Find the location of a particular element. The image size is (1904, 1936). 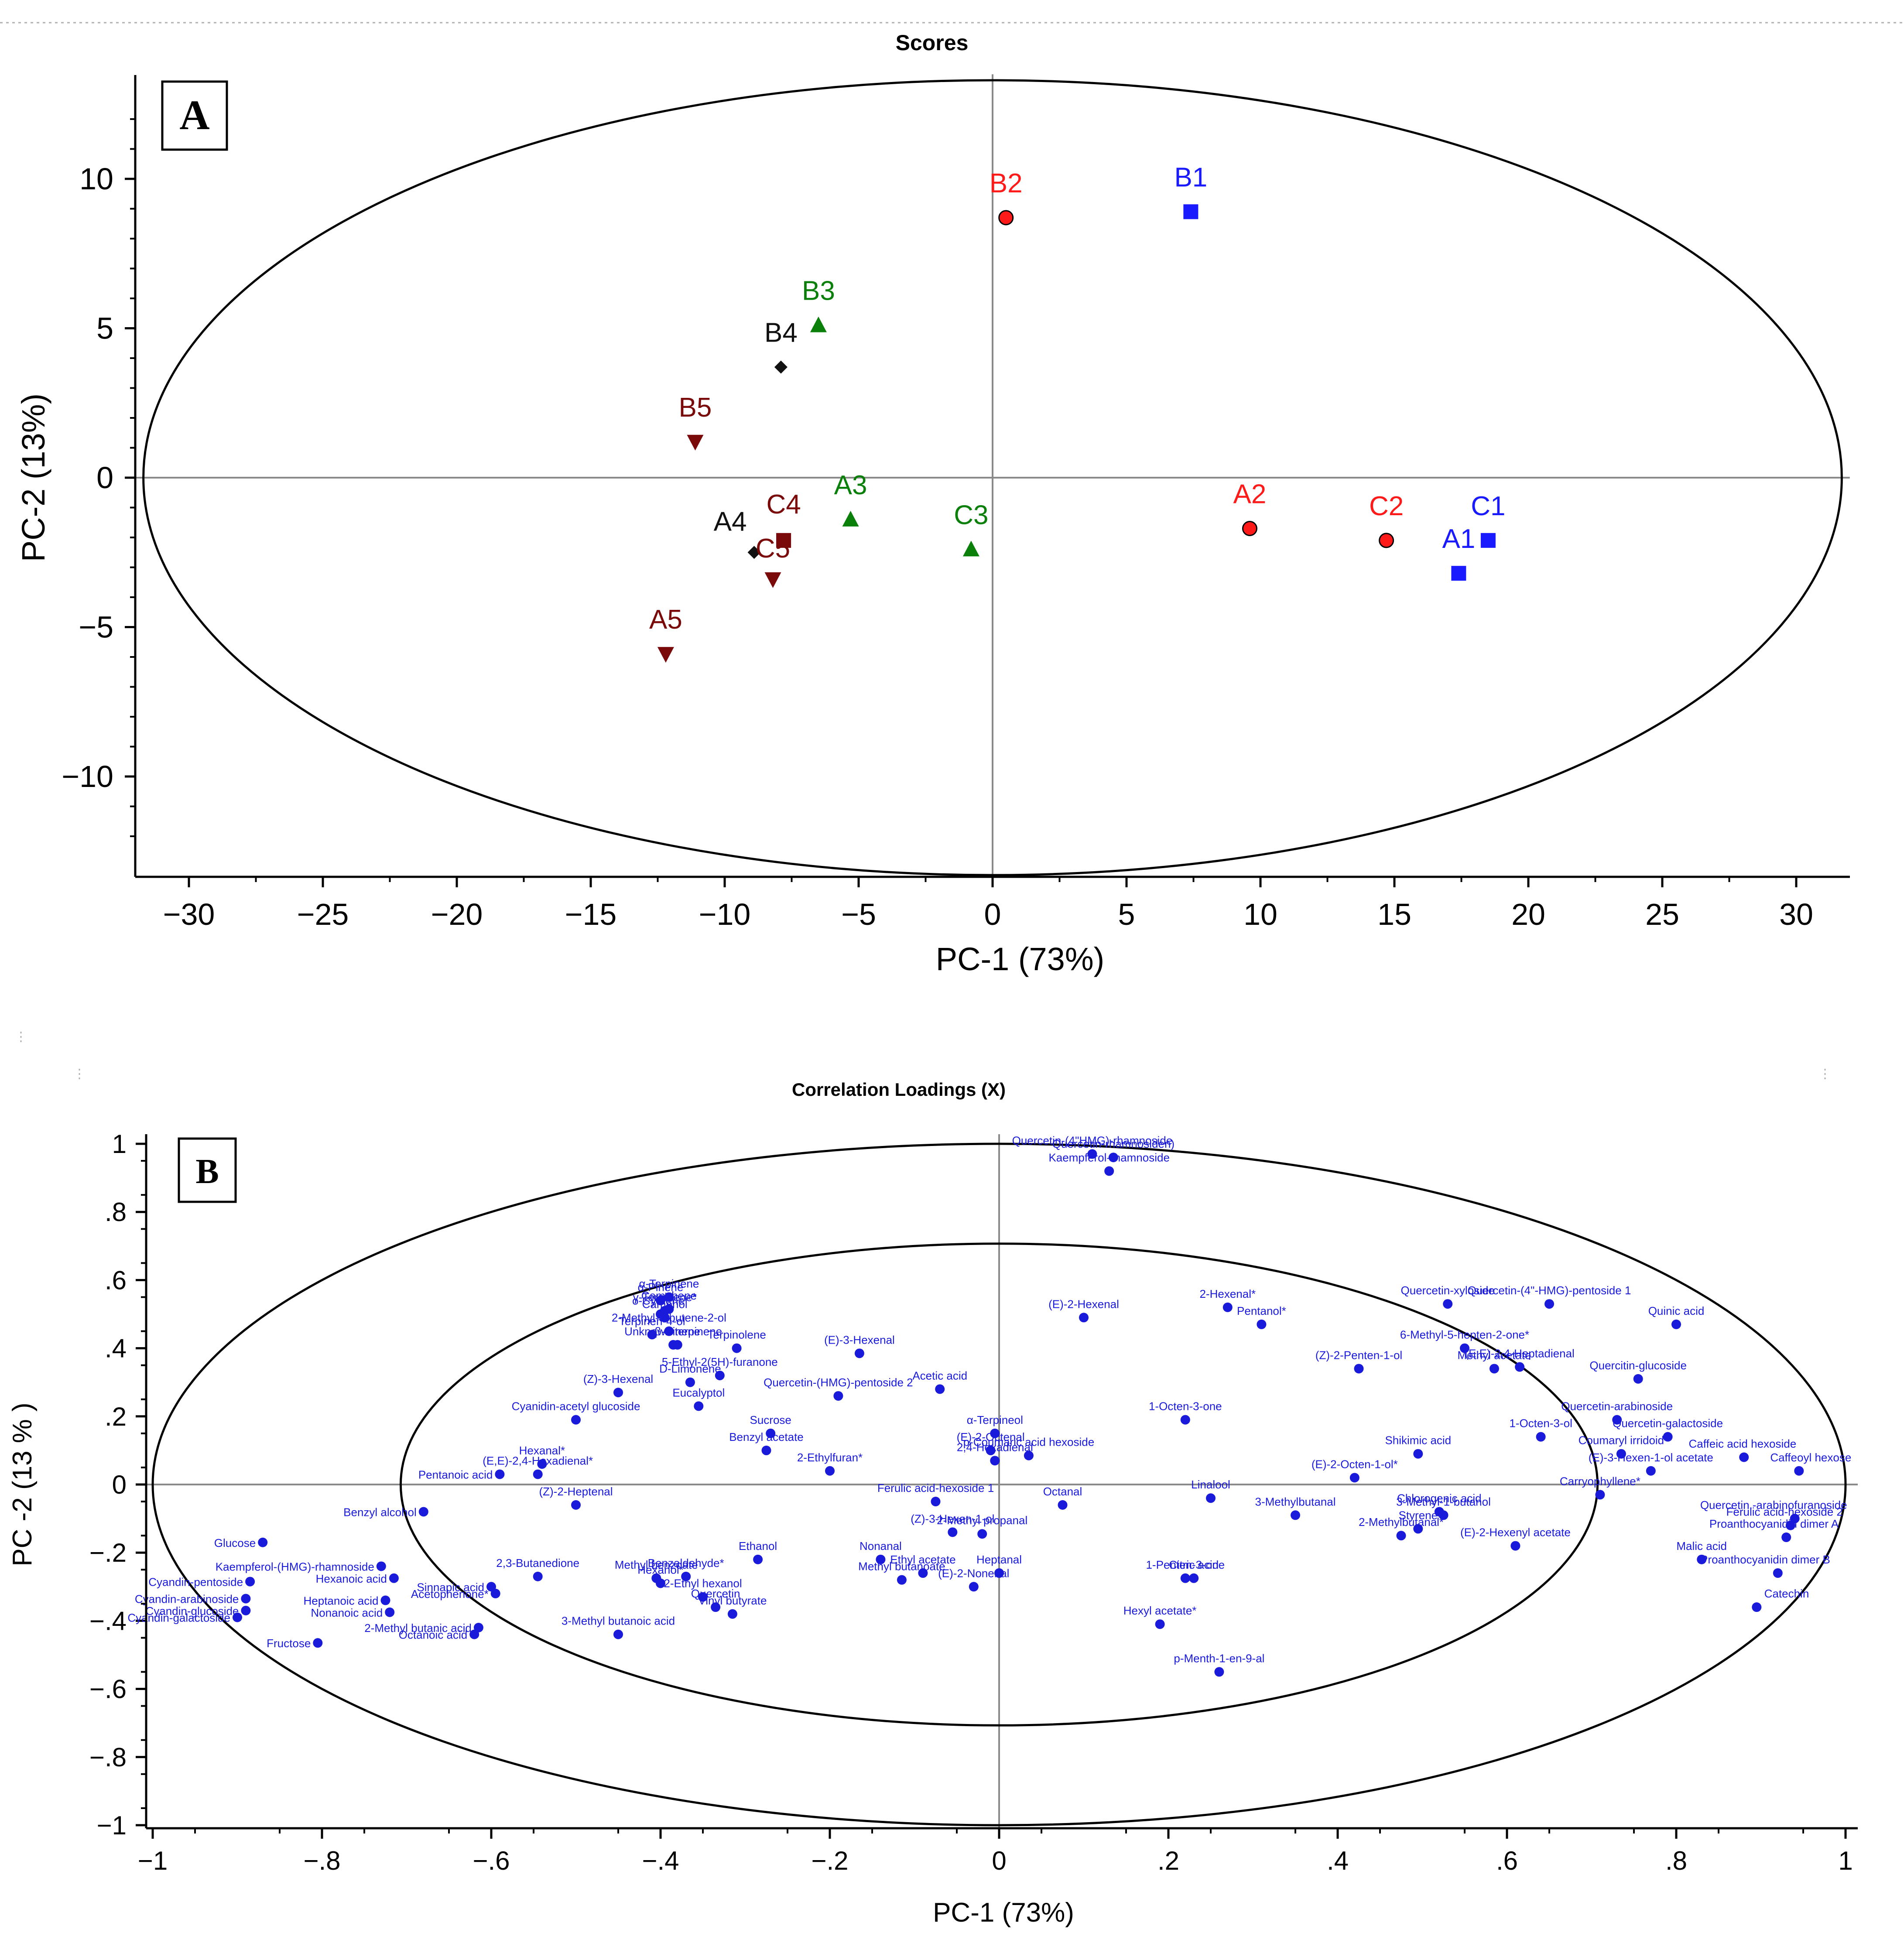

loading-point: (E)-3-Hexen-1-ol acetate is located at coordinates (1651, 1463).